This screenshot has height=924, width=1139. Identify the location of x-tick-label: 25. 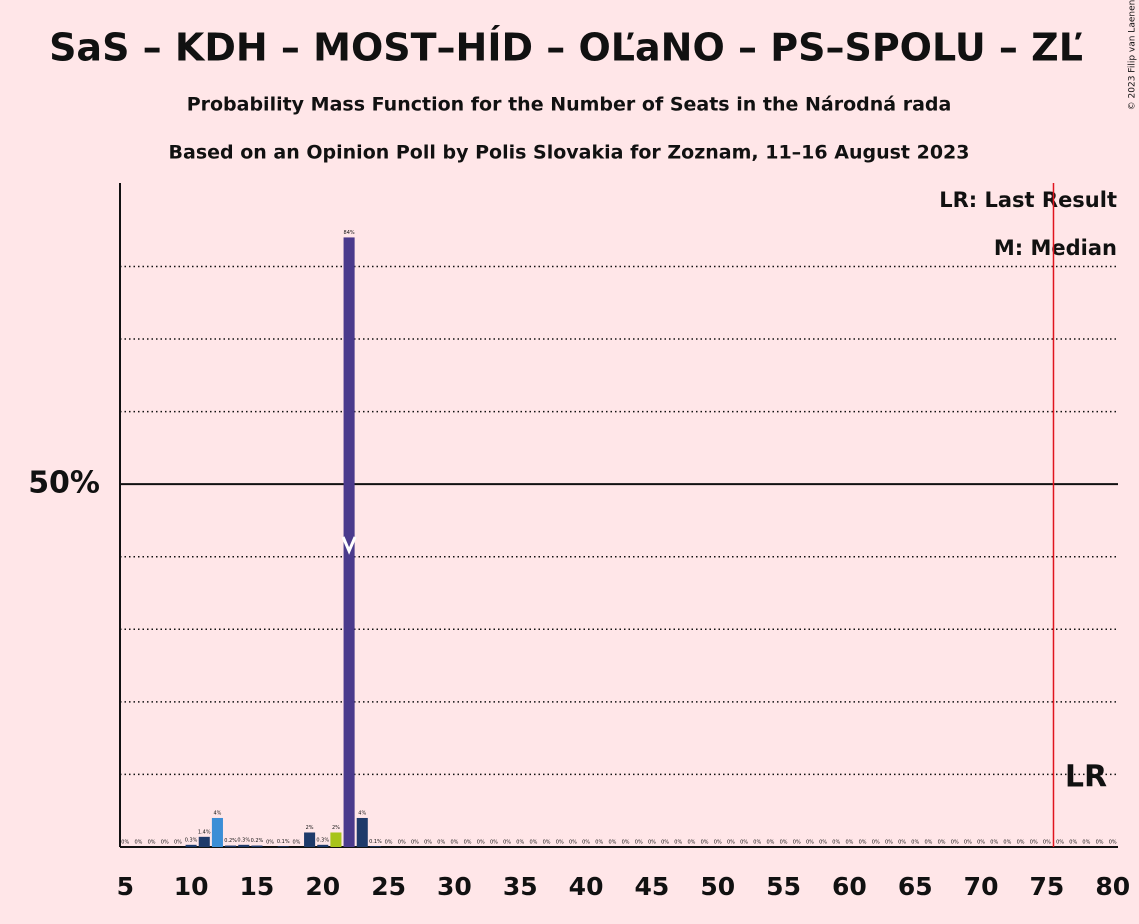
(388, 886).